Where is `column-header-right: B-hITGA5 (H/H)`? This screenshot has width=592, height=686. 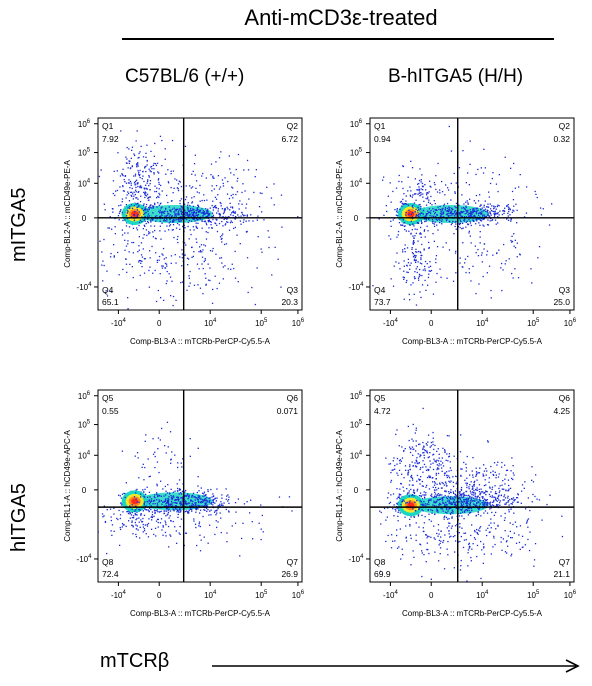 column-header-right: B-hITGA5 (H/H) is located at coordinates (456, 76).